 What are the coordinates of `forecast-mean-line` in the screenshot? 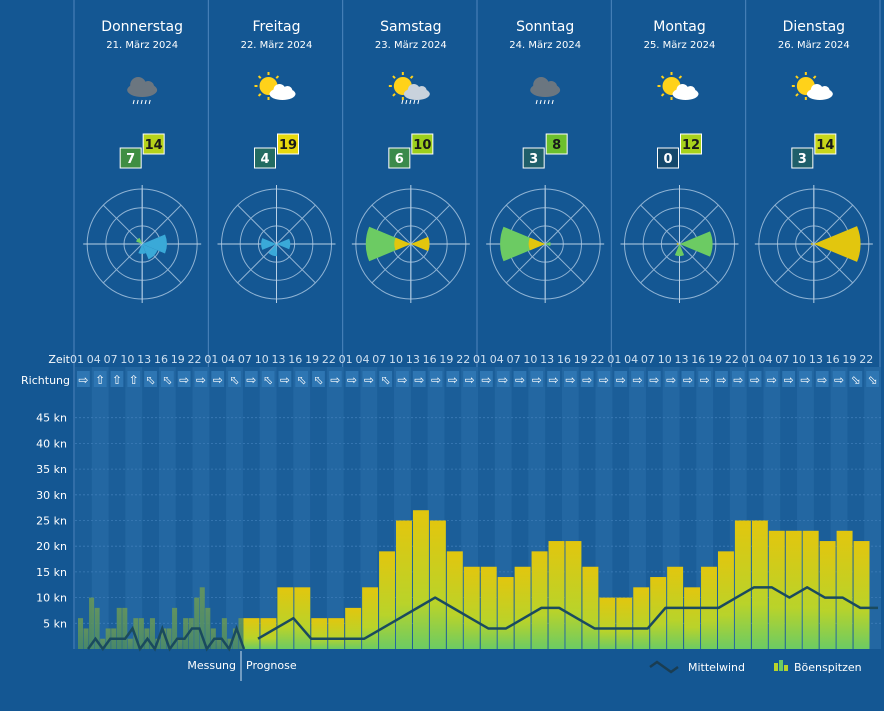 It's located at (567, 613).